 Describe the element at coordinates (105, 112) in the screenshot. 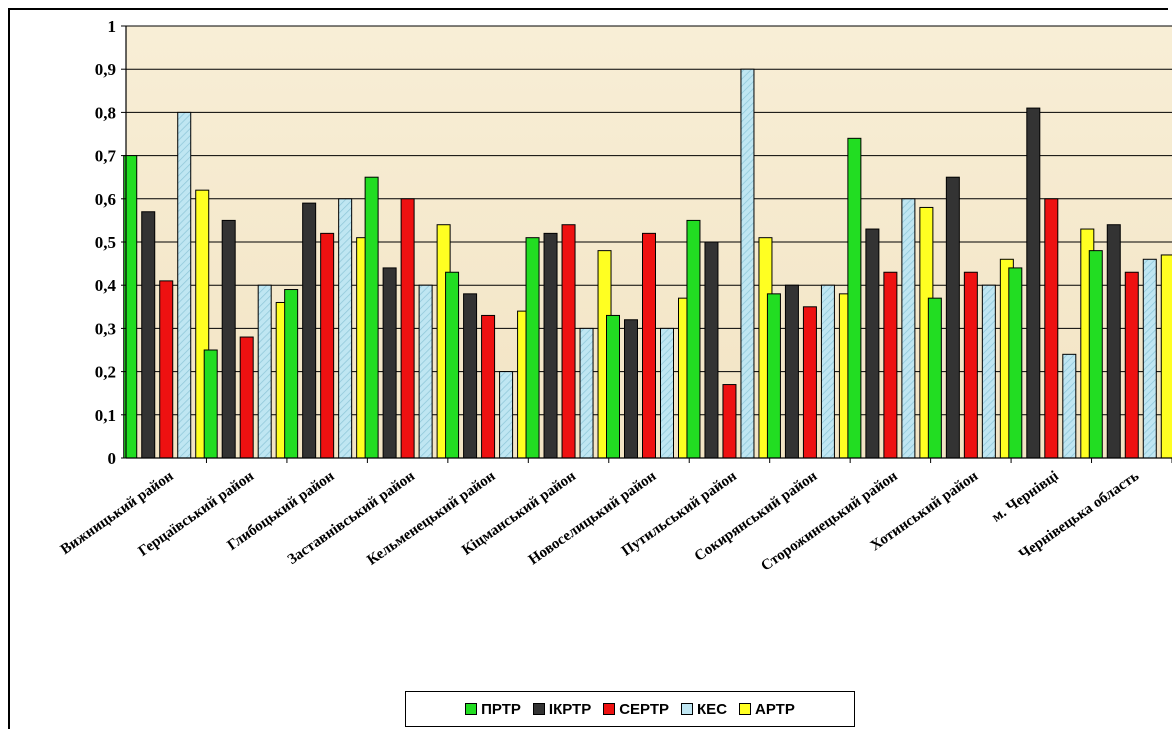

I see `y-tick-label: 0,8` at that location.